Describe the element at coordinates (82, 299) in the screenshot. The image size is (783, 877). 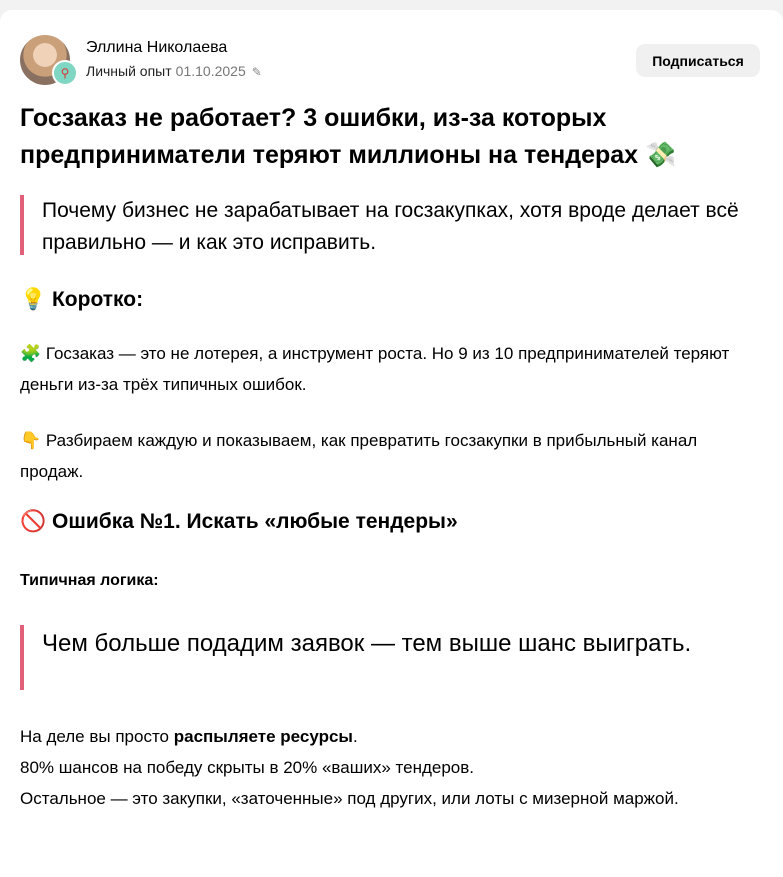
I see `short-heading: 💡 Коротко:` at that location.